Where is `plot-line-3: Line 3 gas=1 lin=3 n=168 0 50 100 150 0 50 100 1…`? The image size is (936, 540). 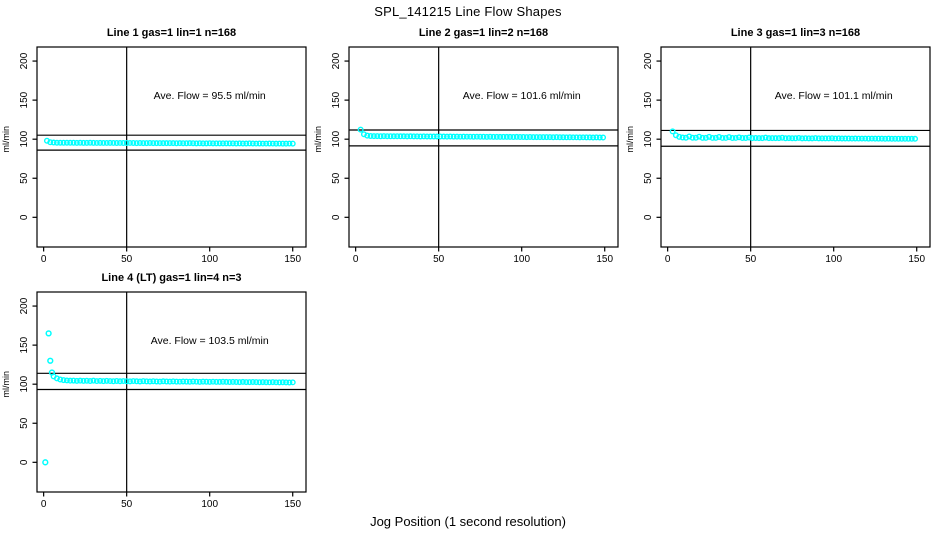
plot-line-3: Line 3 gas=1 lin=3 n=168 0 50 100 150 0 50 100 1… is located at coordinates (778, 146).